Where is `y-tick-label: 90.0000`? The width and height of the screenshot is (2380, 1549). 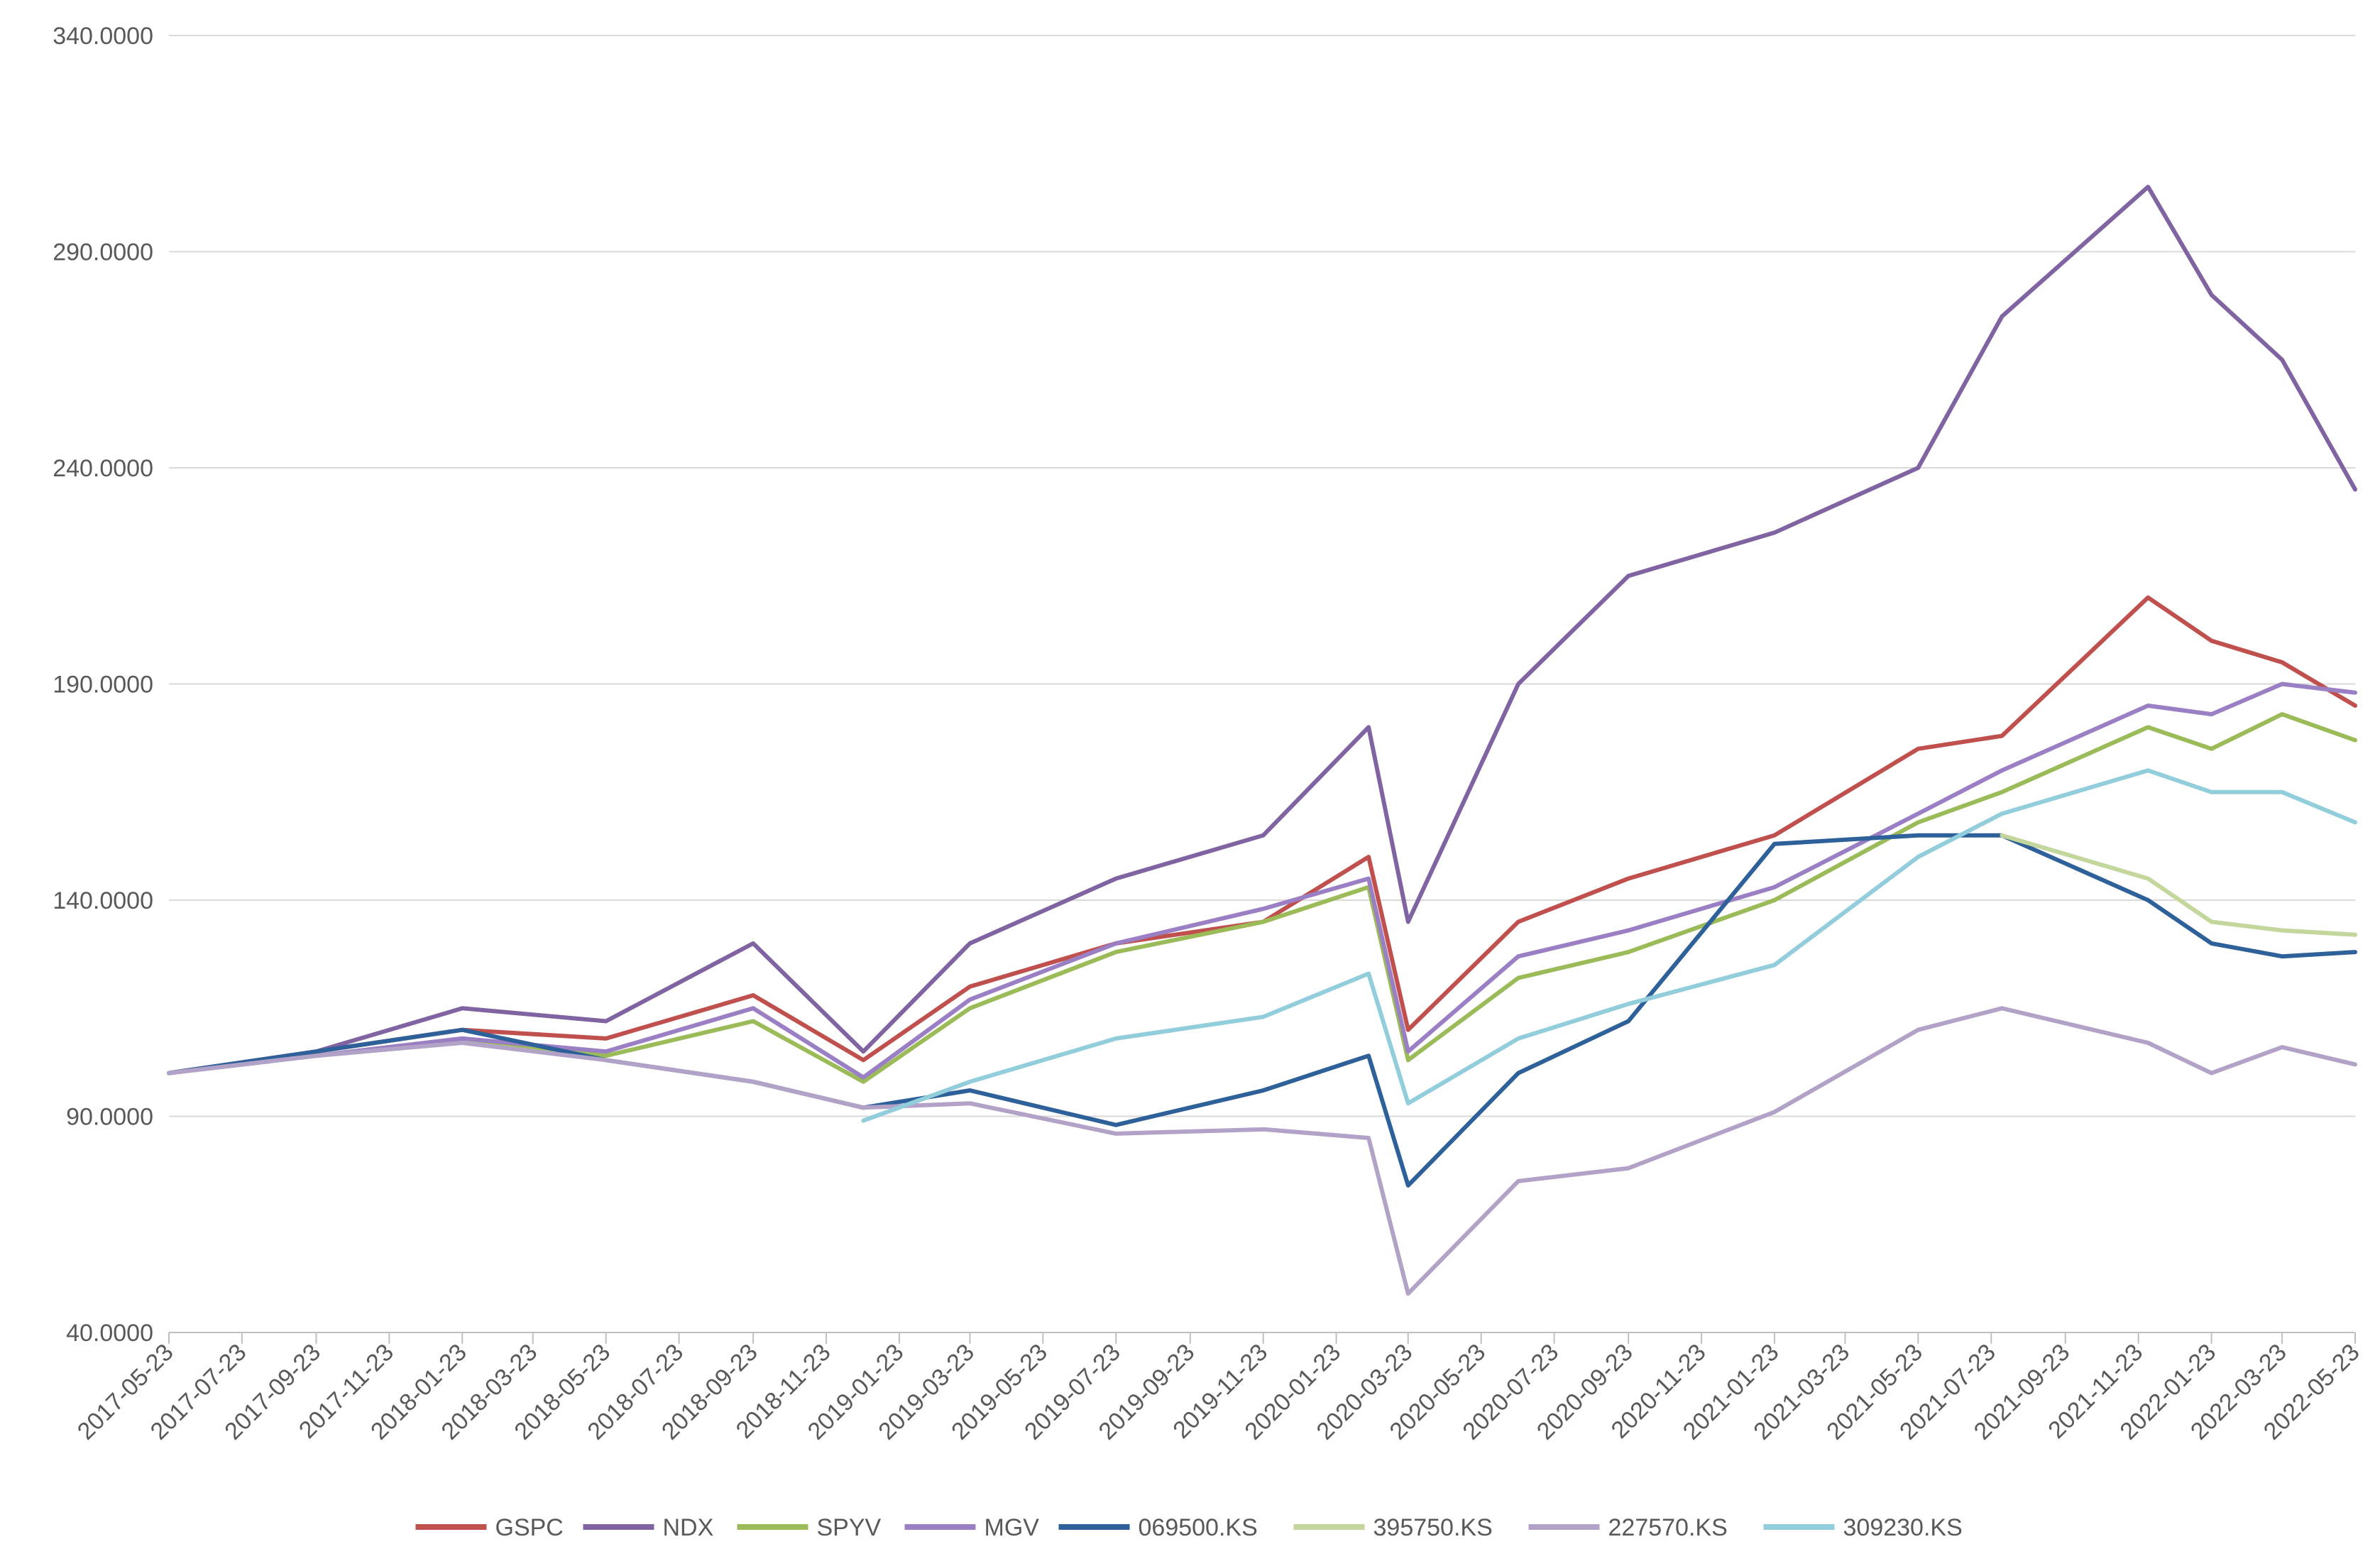
y-tick-label: 90.0000 is located at coordinates (110, 1117).